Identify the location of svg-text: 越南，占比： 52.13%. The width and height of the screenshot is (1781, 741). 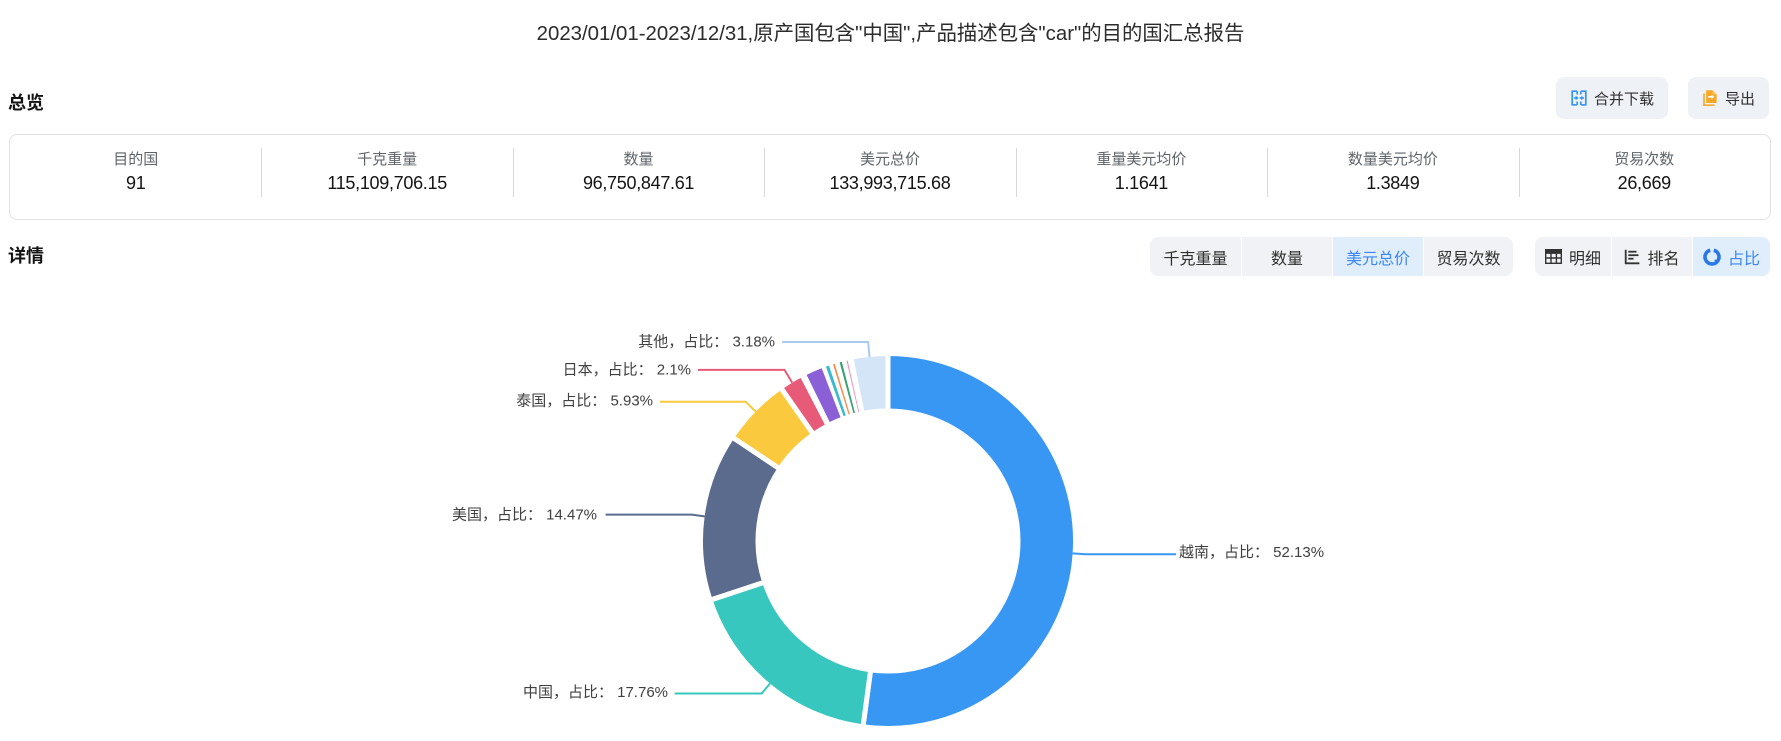
(1251, 552).